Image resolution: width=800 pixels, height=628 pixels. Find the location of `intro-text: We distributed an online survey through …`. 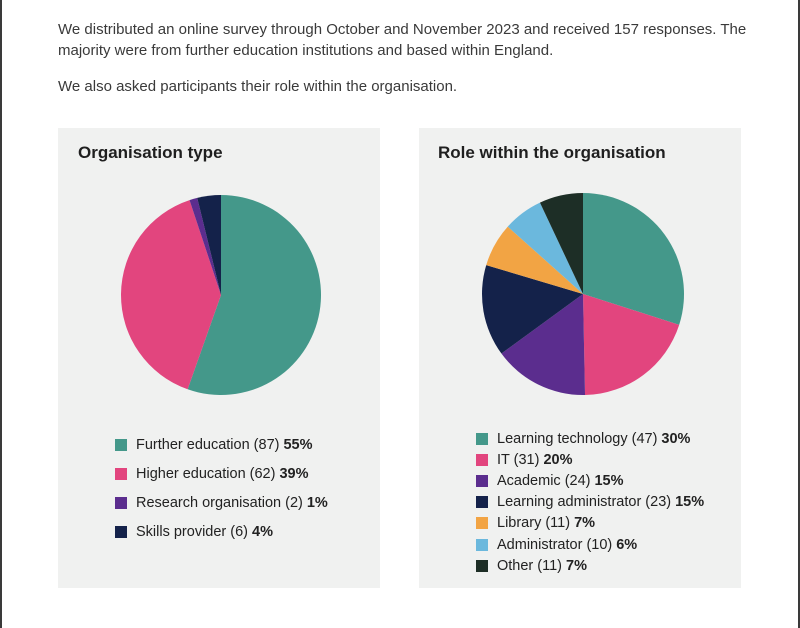

intro-text: We distributed an online survey through … is located at coordinates (403, 65).